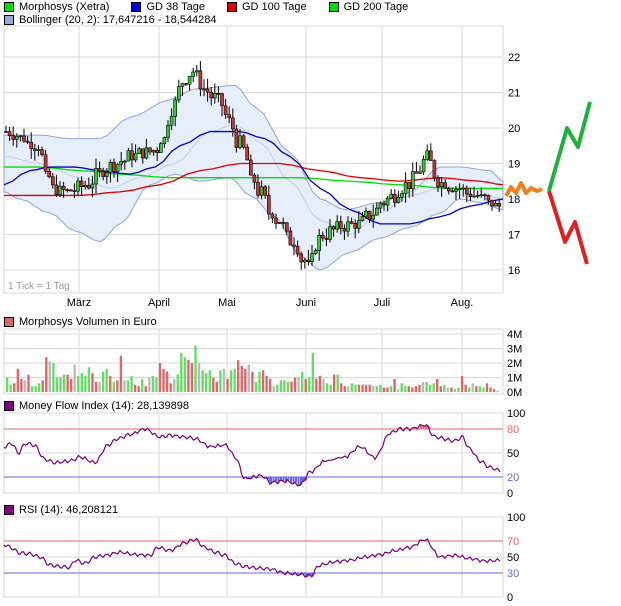 The width and height of the screenshot is (621, 606). I want to click on forecast-up-icon, so click(569, 146).